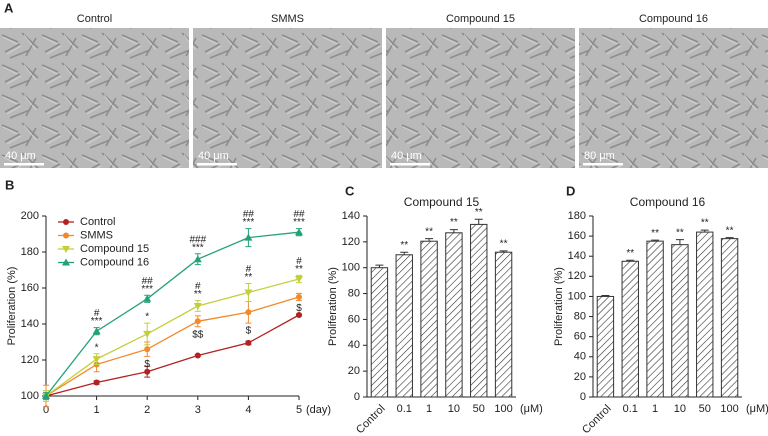  What do you see at coordinates (97, 347) in the screenshot?
I see `significance: *` at bounding box center [97, 347].